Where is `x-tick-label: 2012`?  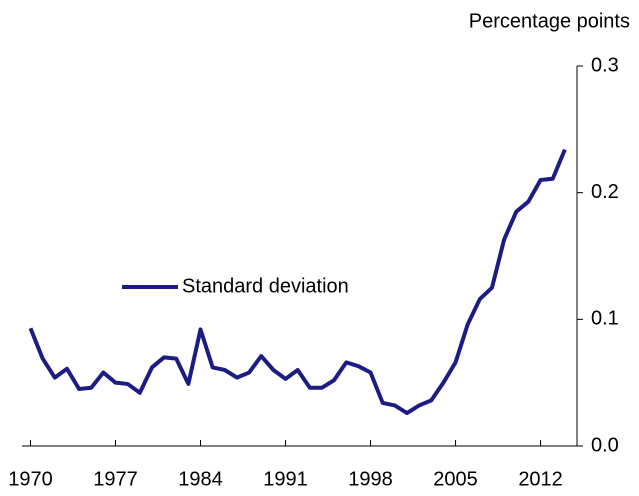 x-tick-label: 2012 is located at coordinates (540, 479).